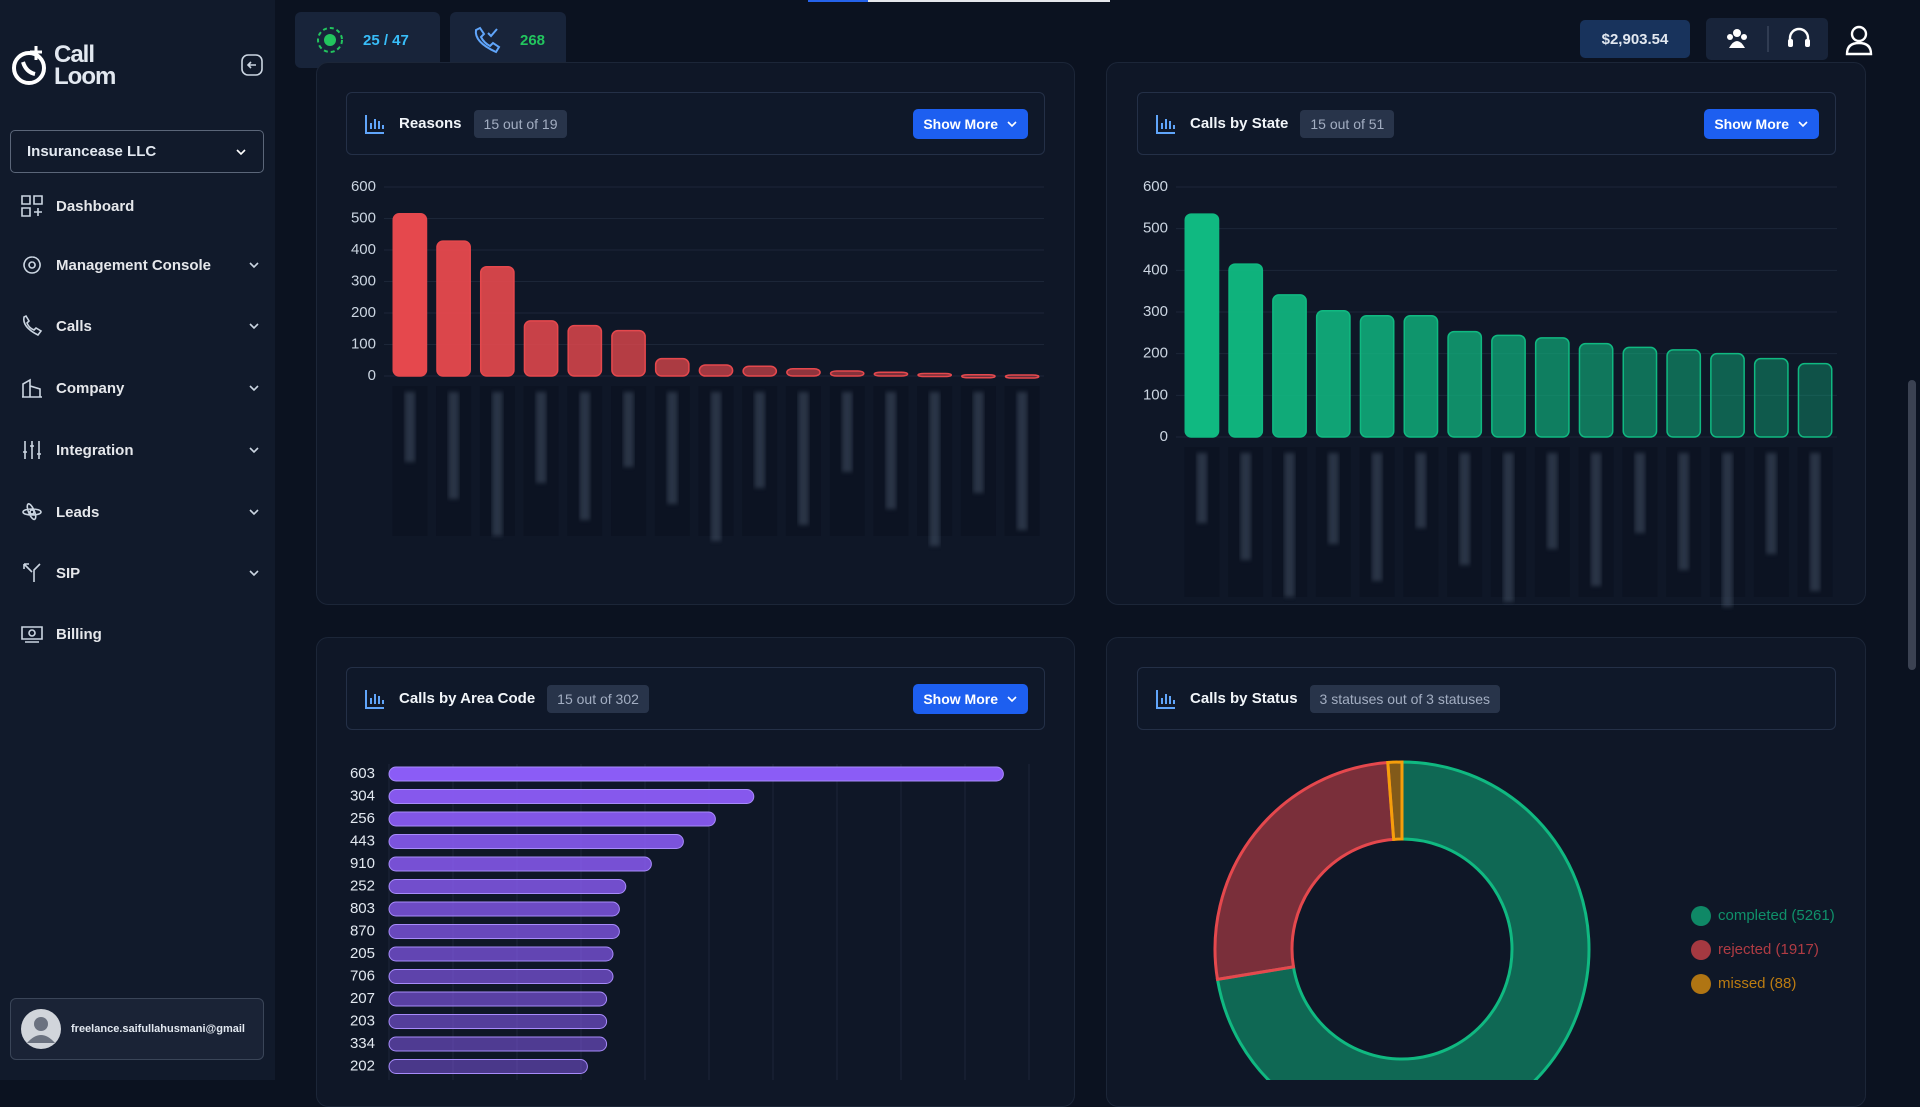 Image resolution: width=1920 pixels, height=1107 pixels. I want to click on chart-icon-path, so click(1165, 124).